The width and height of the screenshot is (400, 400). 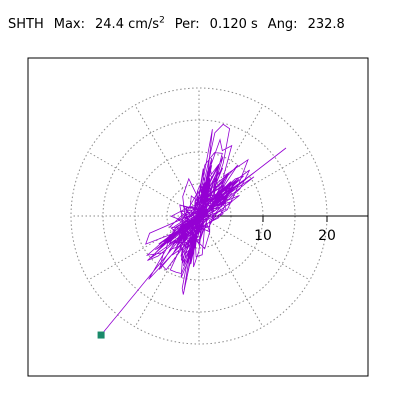 What do you see at coordinates (295, 230) in the screenshot?
I see `radial-ticks: 10 20` at bounding box center [295, 230].